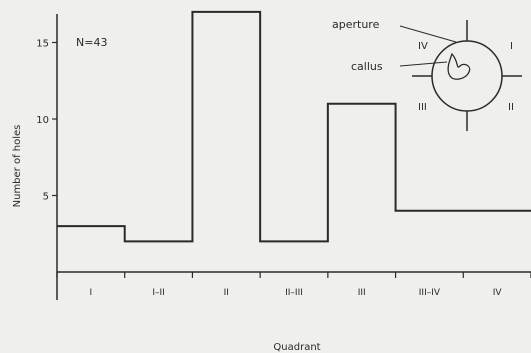 The width and height of the screenshot is (531, 353). I want to click on aperture-shape, so click(459, 66).